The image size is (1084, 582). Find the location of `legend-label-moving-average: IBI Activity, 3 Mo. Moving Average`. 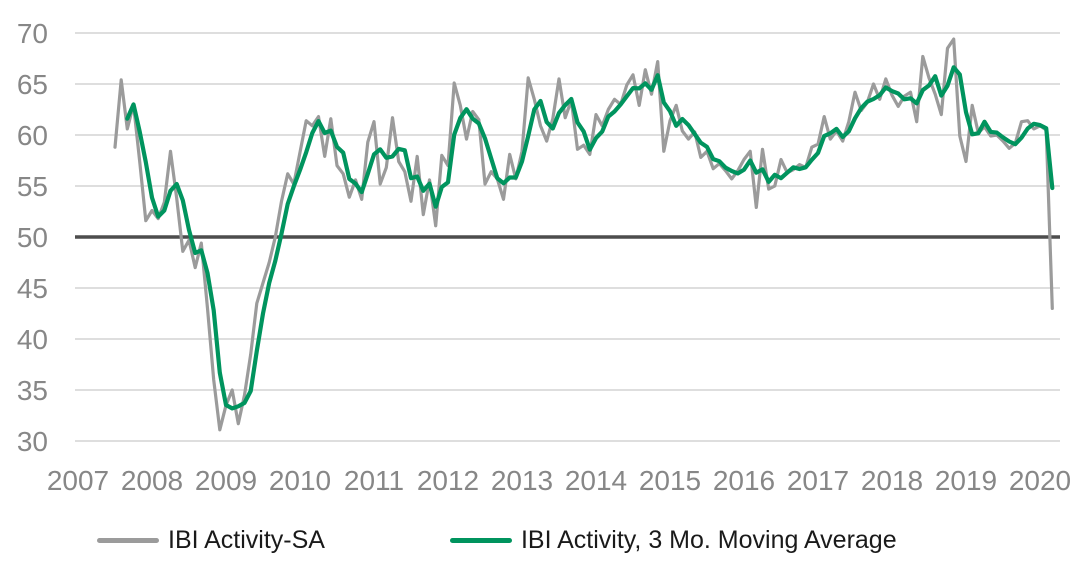

legend-label-moving-average: IBI Activity, 3 Mo. Moving Average is located at coordinates (708, 539).